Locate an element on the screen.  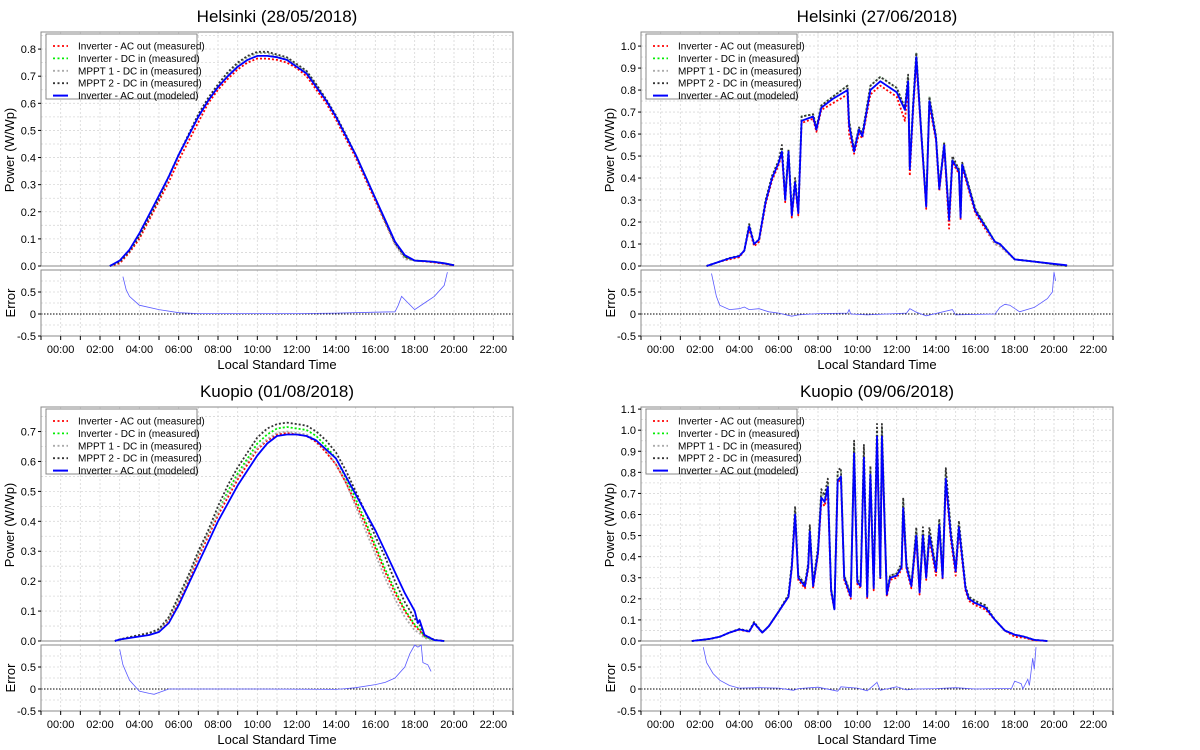
chart-title: Kuopio (01/08/2018) is located at coordinates (277, 391).